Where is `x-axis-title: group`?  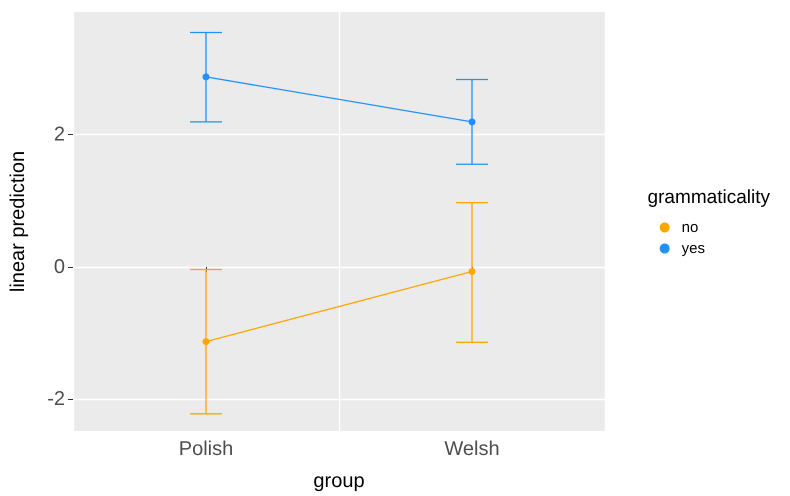
x-axis-title: group is located at coordinates (339, 481).